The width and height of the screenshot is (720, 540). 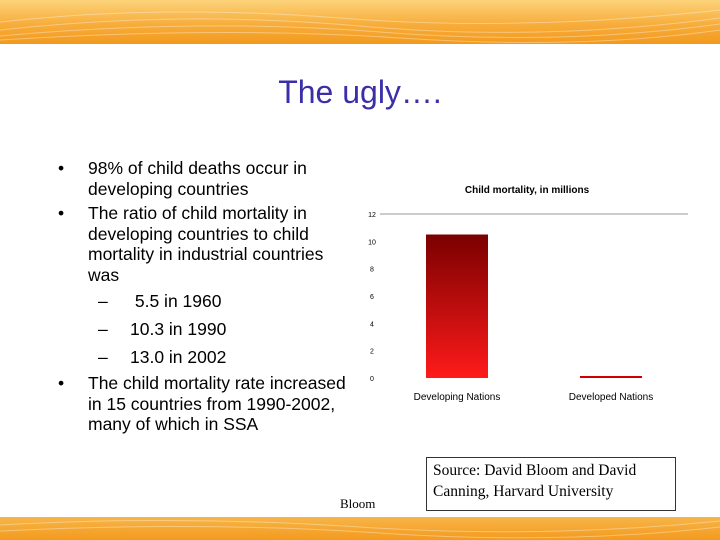 I want to click on y-axis-ticks: 0 2 4 6 8 10 12, so click(x=528, y=297).